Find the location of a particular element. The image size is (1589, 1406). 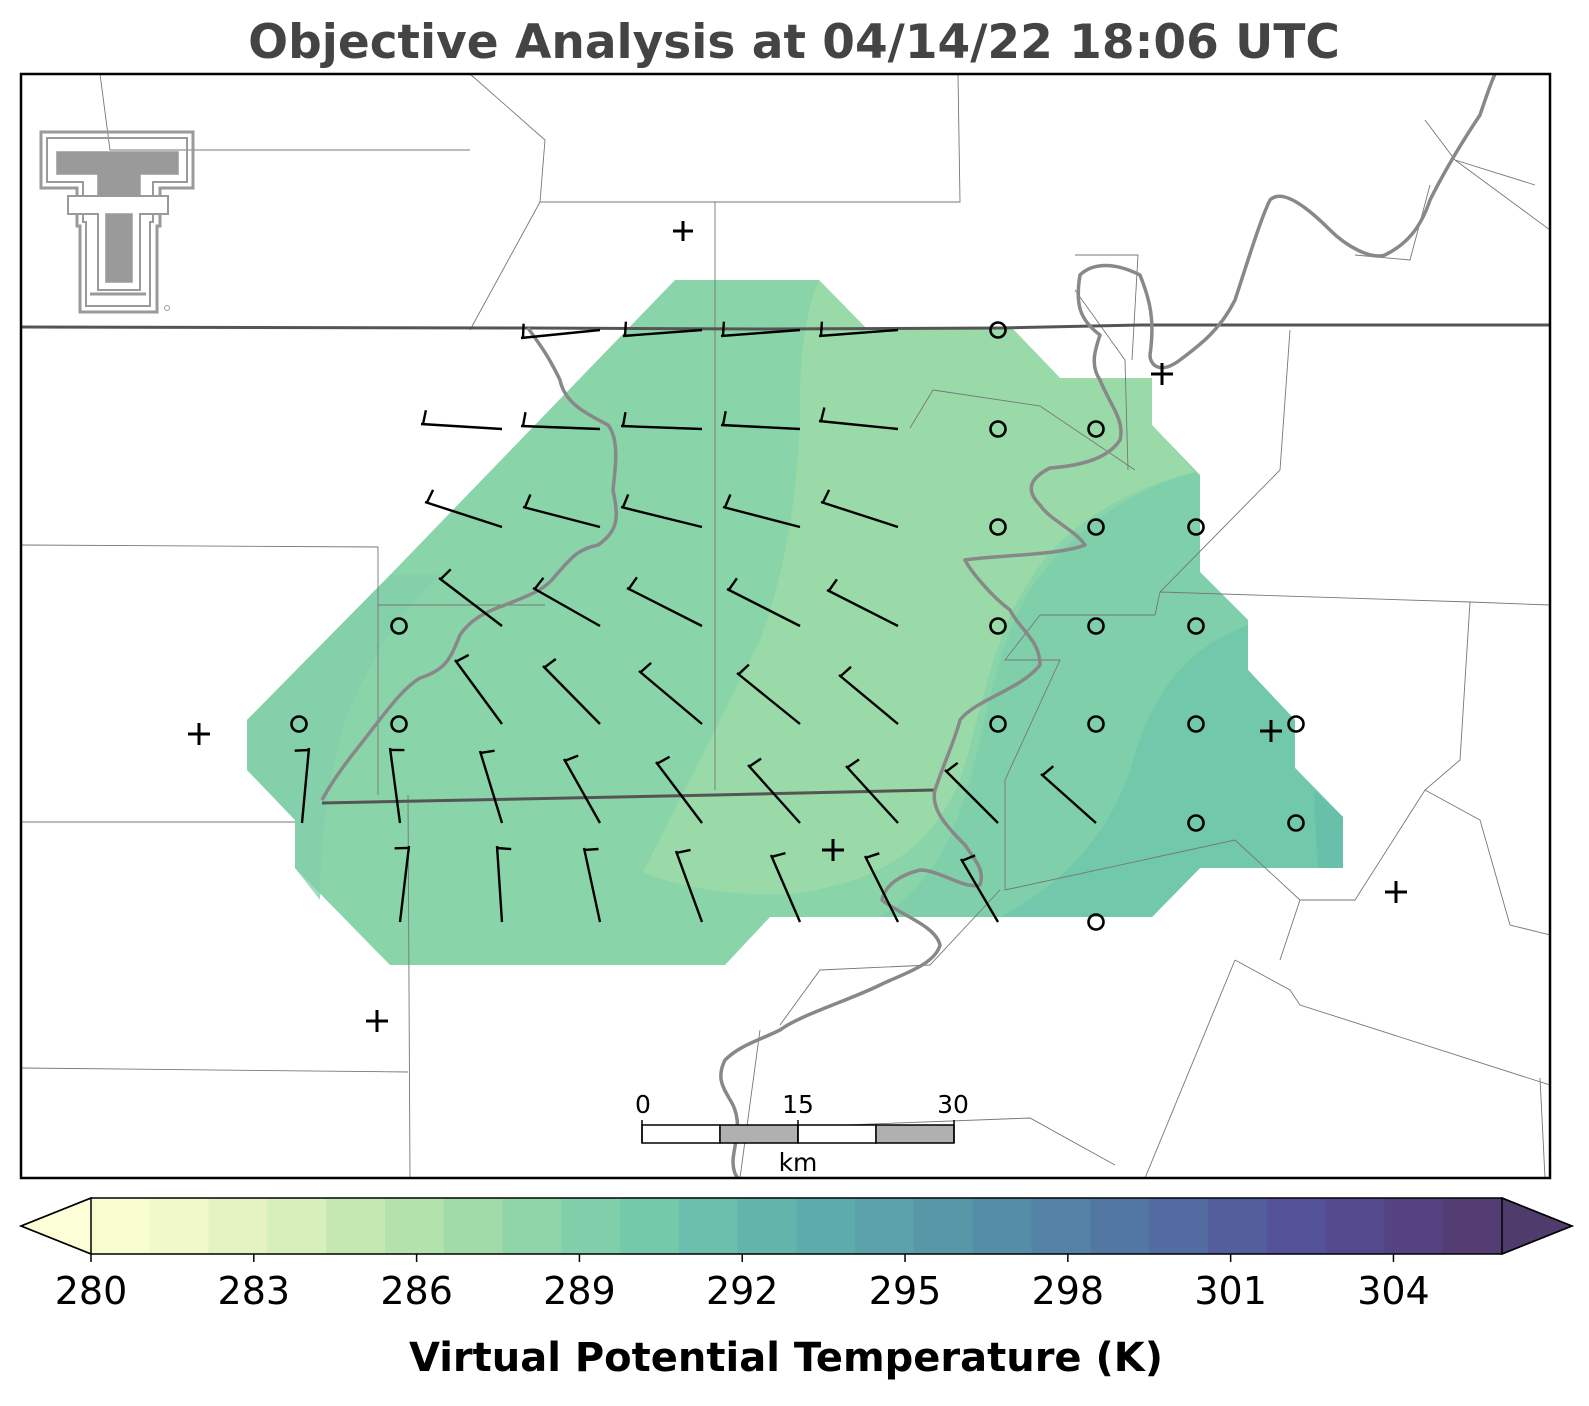

west-edge-band is located at coordinates (343, 737).